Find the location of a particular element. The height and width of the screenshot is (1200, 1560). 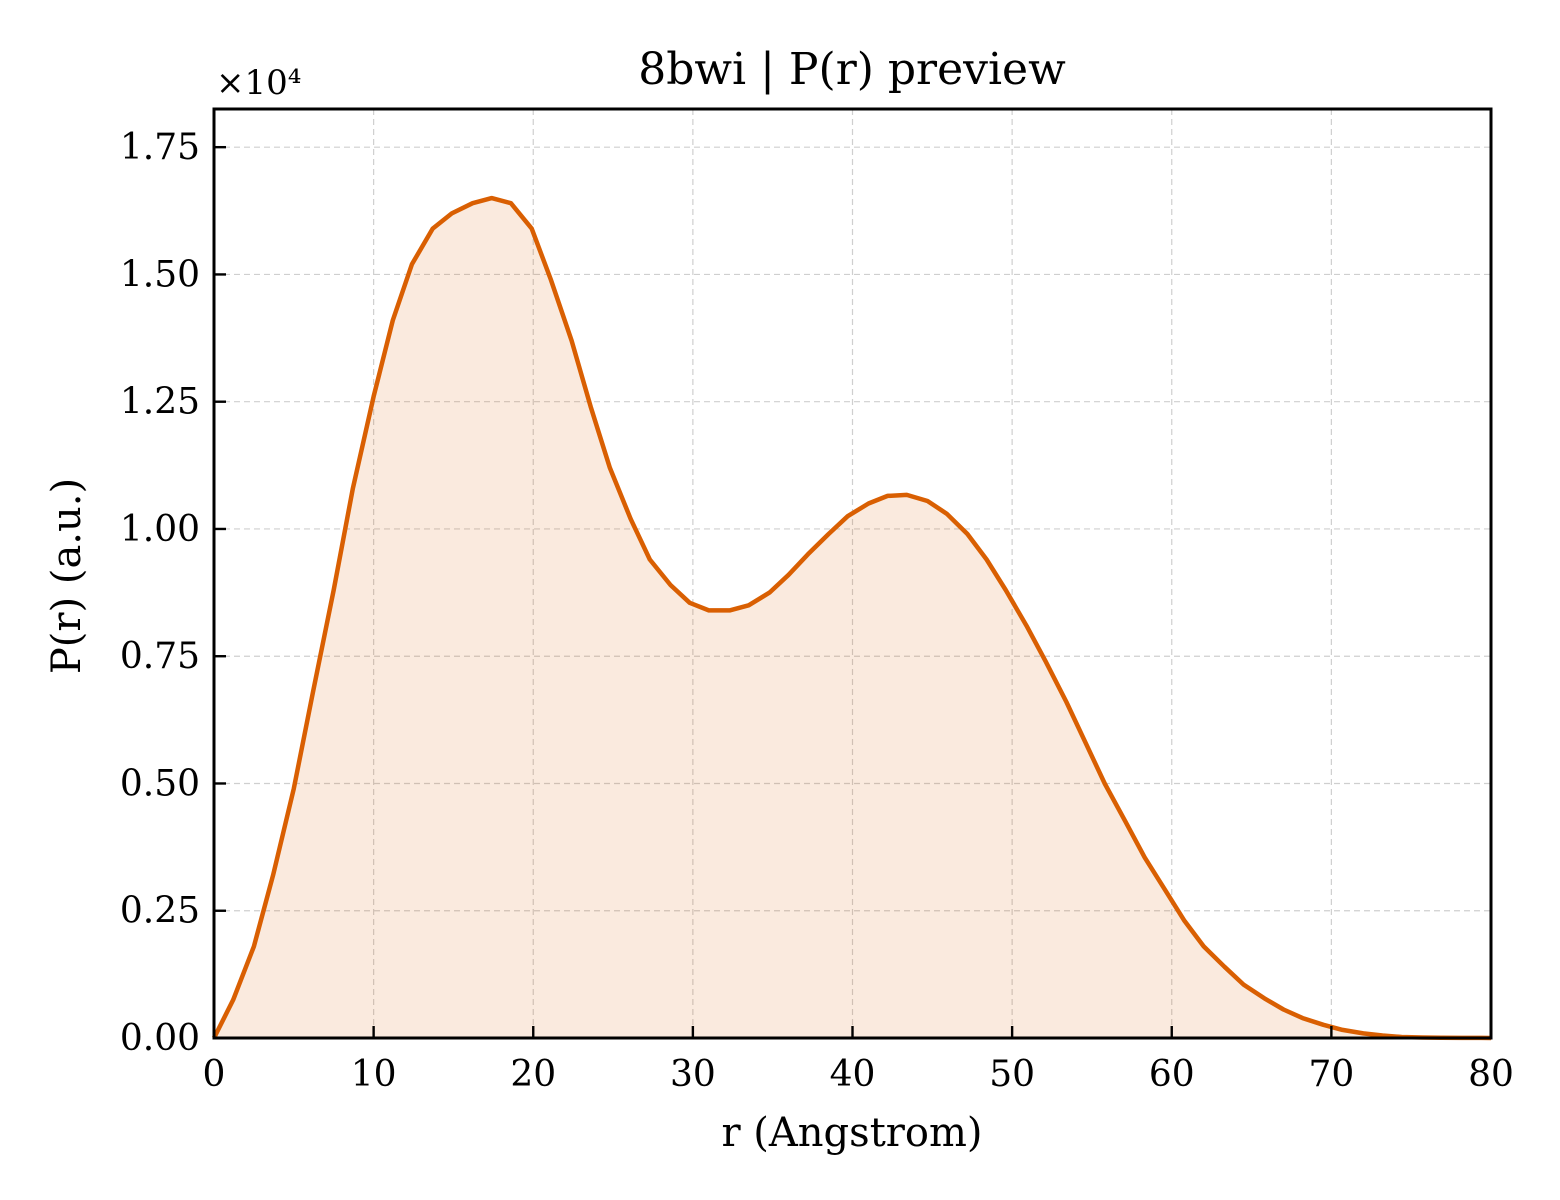

x-tick-label: 60 is located at coordinates (1172, 1074).